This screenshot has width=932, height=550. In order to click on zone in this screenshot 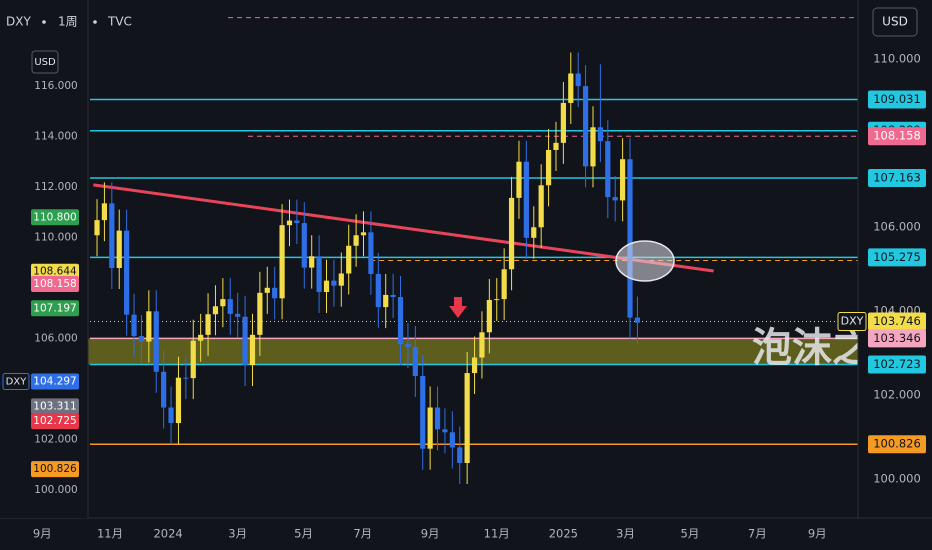, I will do `click(444, 351)`.